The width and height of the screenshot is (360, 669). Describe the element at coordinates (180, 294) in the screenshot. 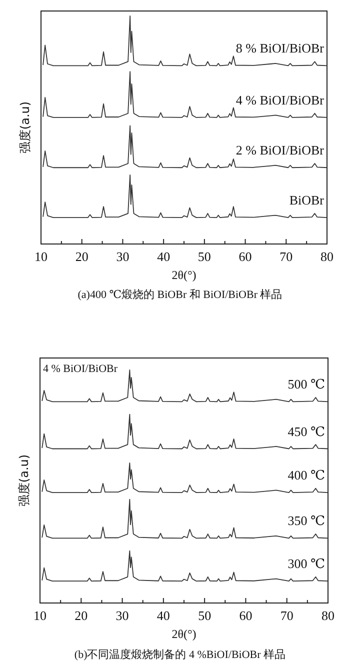

I see `text: (a)400 ℃煅烧的 BiOBr 和 BiOI/BiOBr 样品` at that location.